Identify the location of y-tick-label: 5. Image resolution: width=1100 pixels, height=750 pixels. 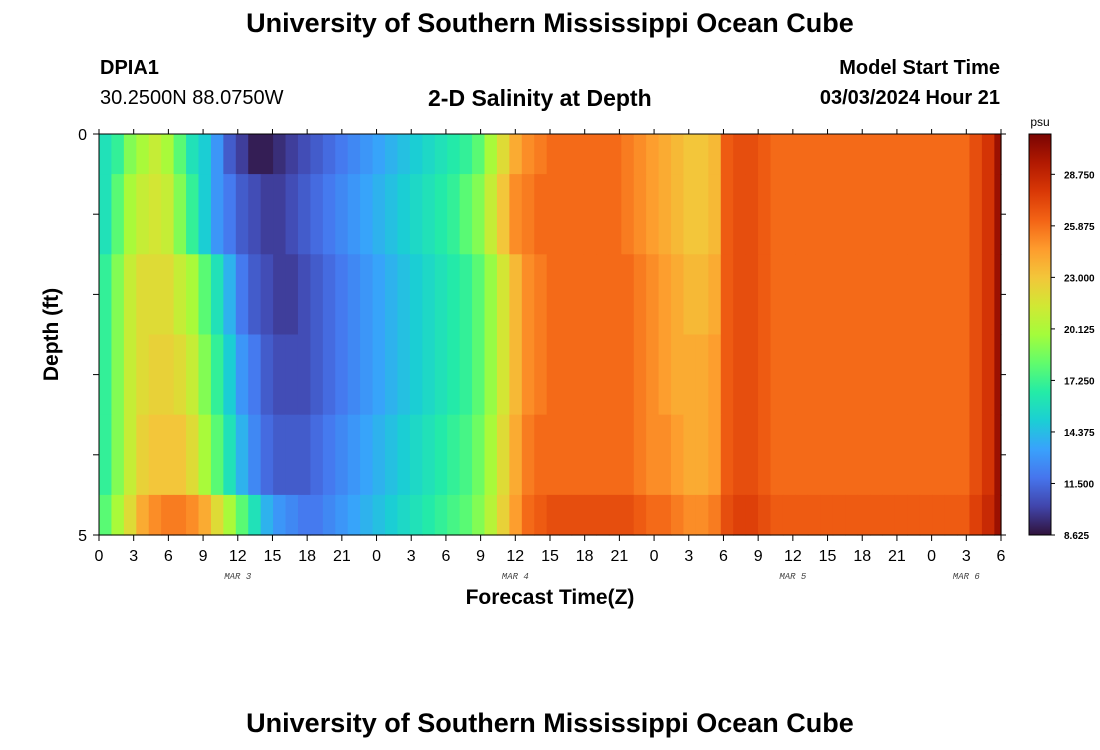
(82, 536).